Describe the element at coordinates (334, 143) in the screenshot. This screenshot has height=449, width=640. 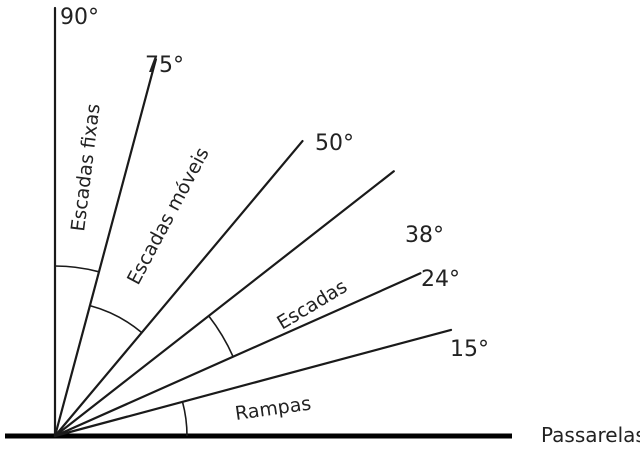
I see `angle-label-50: 50°` at that location.